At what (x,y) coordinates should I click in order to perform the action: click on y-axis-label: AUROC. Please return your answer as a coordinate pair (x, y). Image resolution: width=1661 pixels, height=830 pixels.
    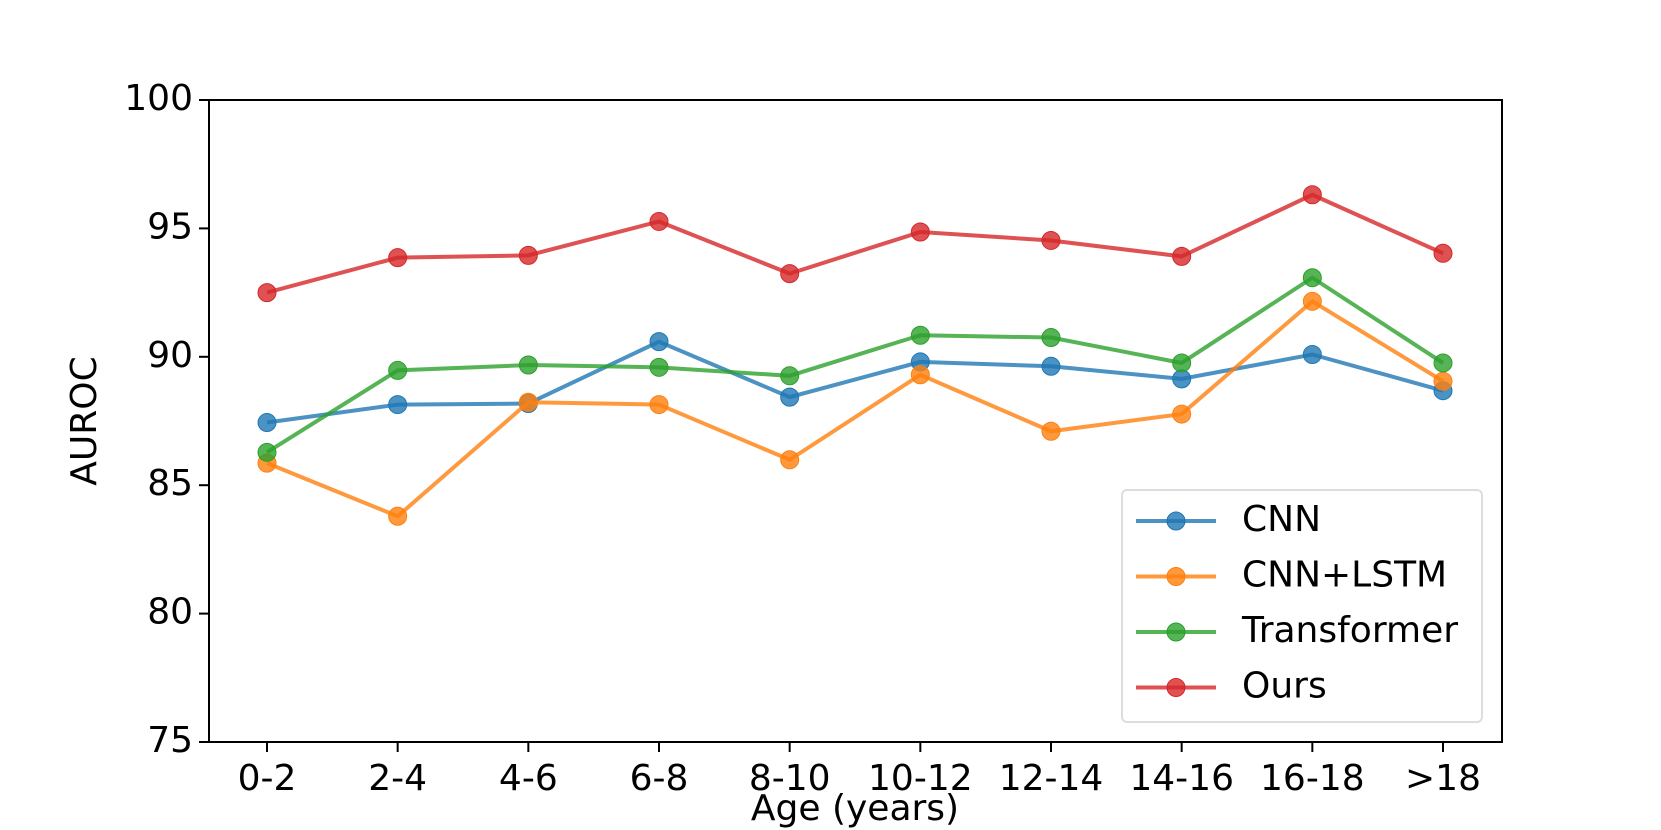
    Looking at the image, I should click on (84, 420).